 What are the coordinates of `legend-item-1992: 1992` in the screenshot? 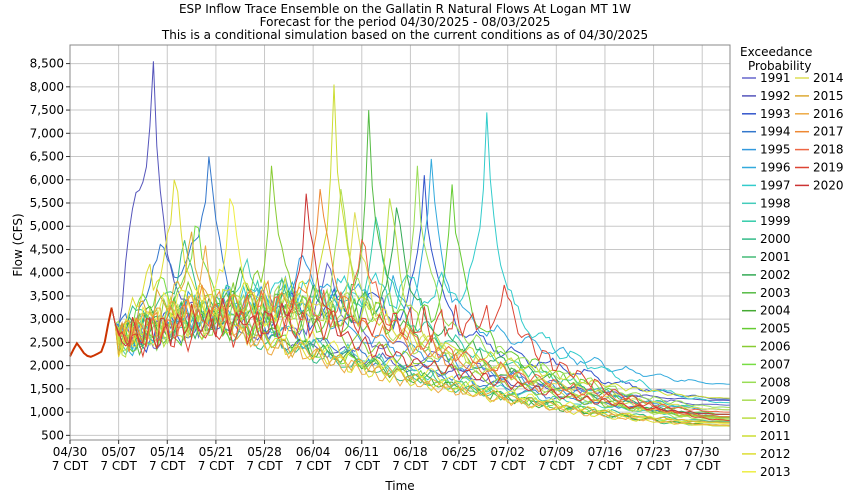 It's located at (775, 96).